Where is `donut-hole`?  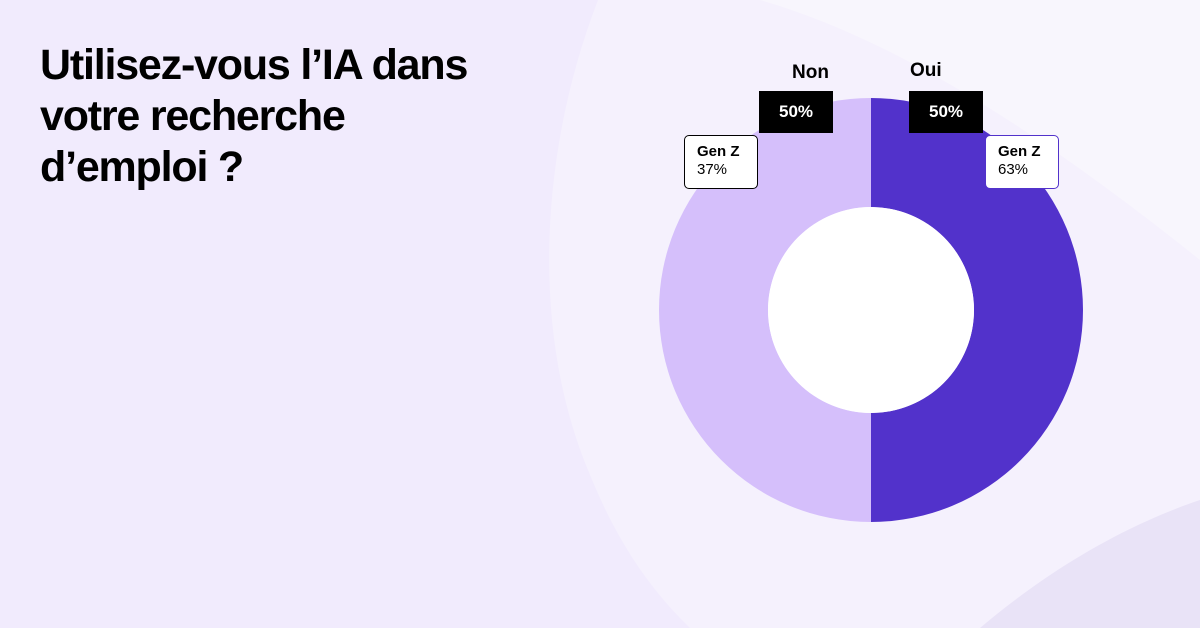
donut-hole is located at coordinates (871, 310).